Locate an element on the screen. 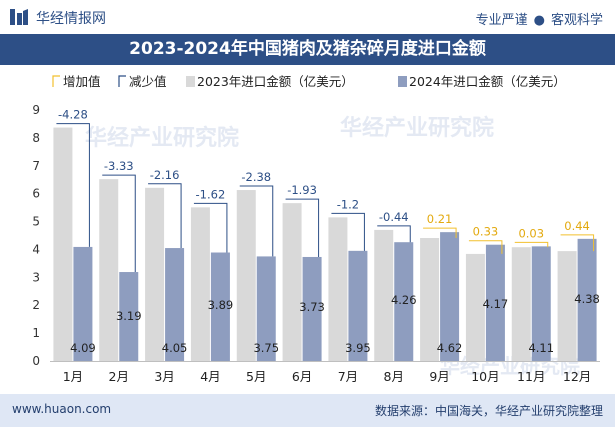  value-label-2024: 3.19 is located at coordinates (129, 316).